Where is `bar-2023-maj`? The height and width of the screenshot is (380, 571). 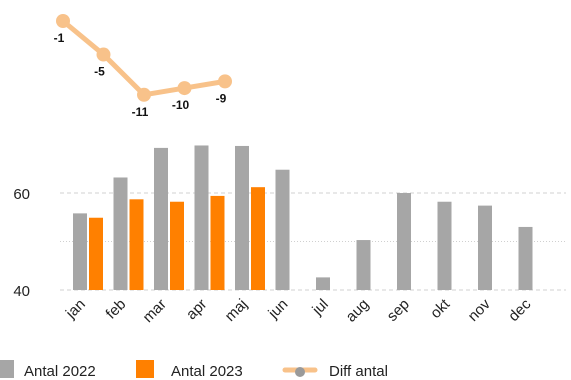
bar-2023-maj is located at coordinates (258, 238).